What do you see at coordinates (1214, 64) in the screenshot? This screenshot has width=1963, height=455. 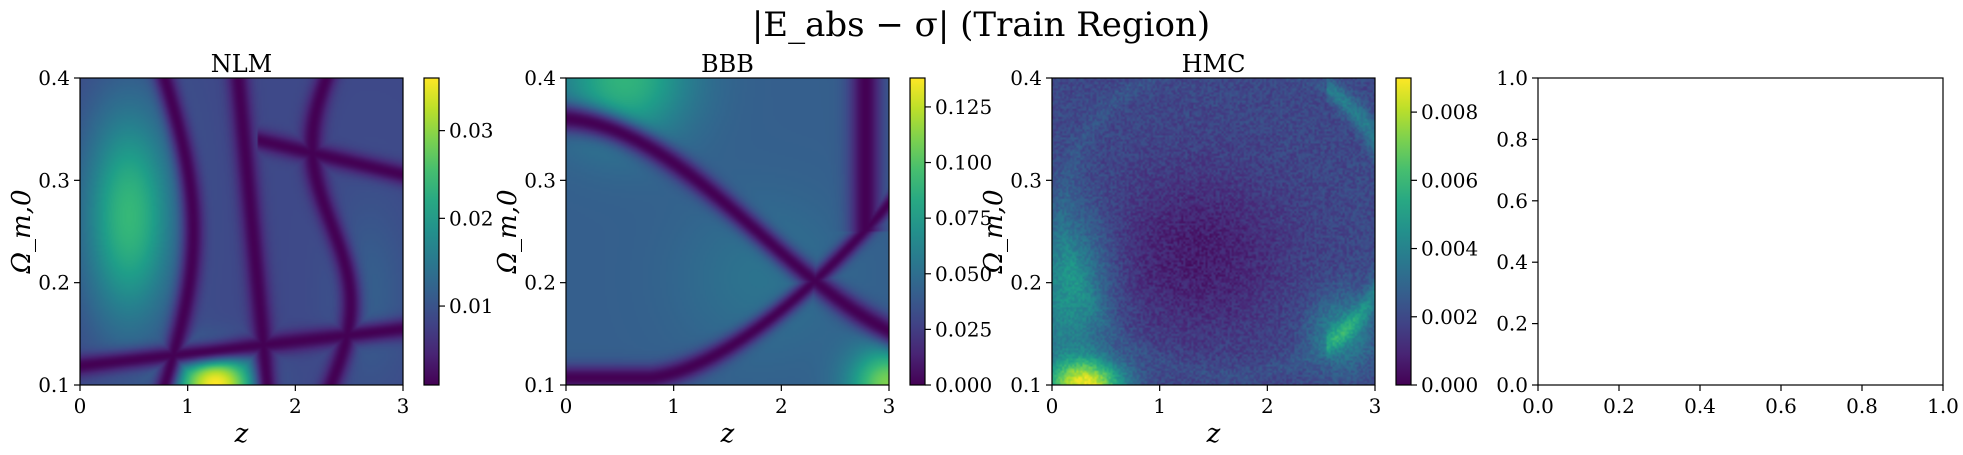 I see `panel-title: HMC` at bounding box center [1214, 64].